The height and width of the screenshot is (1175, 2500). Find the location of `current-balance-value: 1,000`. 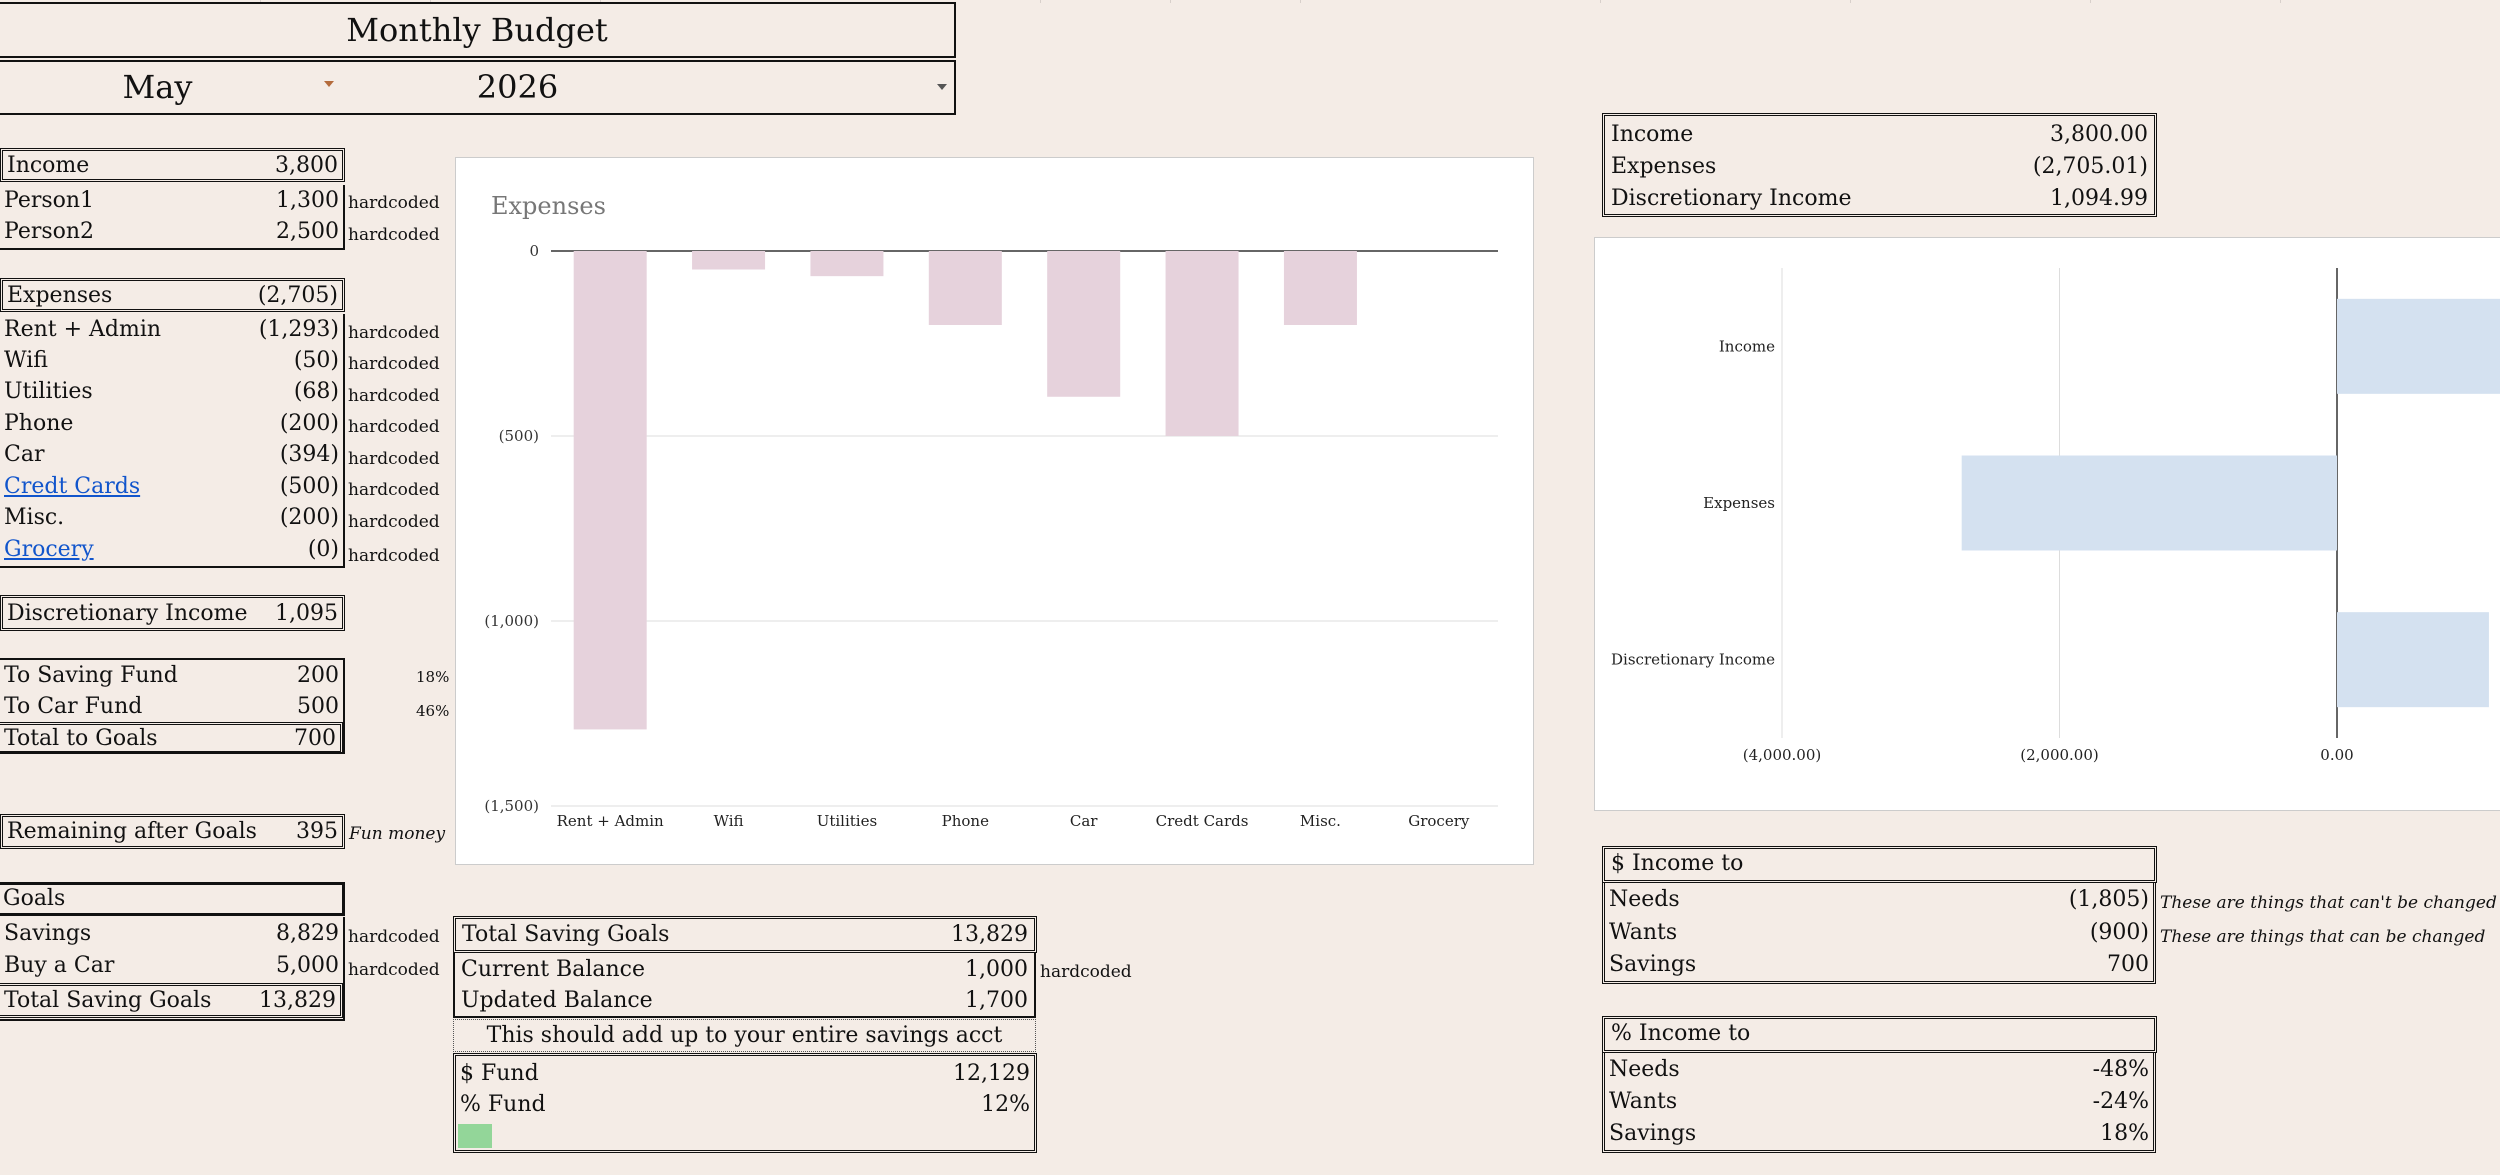

current-balance-value: 1,000 is located at coordinates (996, 969).